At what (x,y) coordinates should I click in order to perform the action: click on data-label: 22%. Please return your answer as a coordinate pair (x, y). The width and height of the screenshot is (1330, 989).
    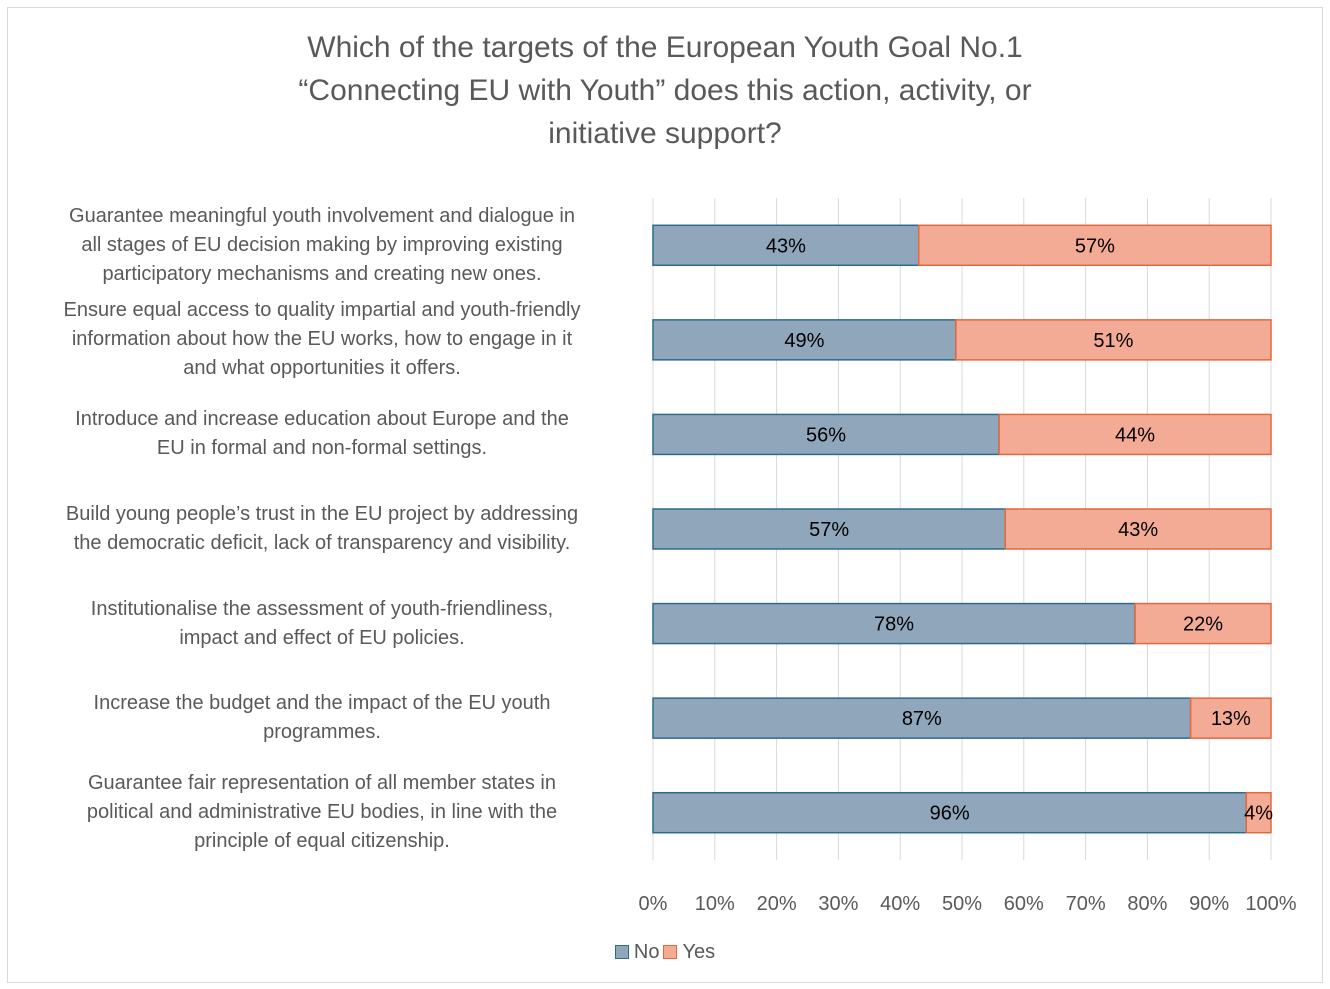
    Looking at the image, I should click on (1203, 625).